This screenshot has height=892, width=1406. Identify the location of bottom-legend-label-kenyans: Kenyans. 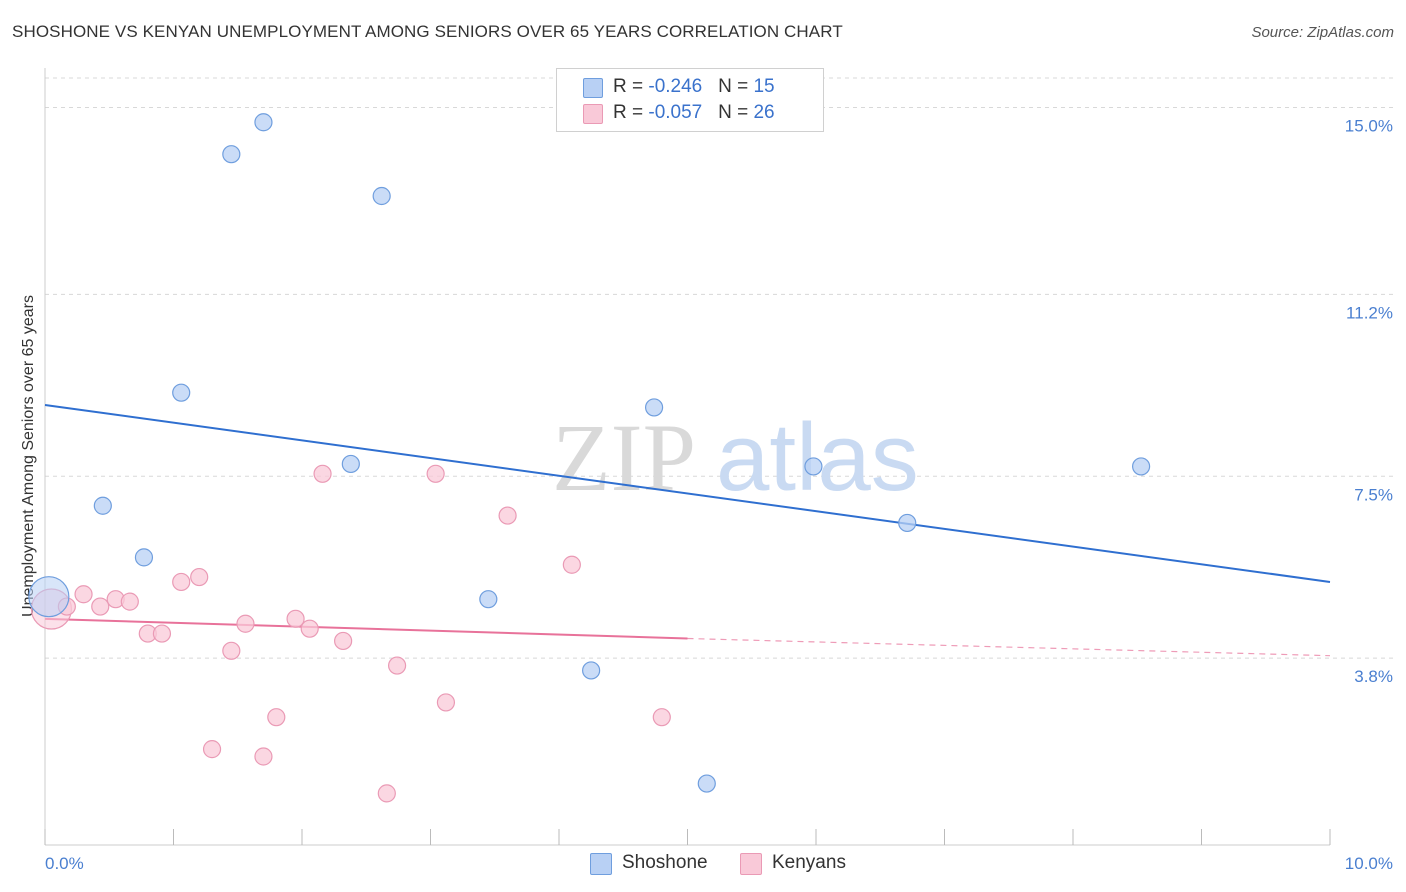
(809, 862).